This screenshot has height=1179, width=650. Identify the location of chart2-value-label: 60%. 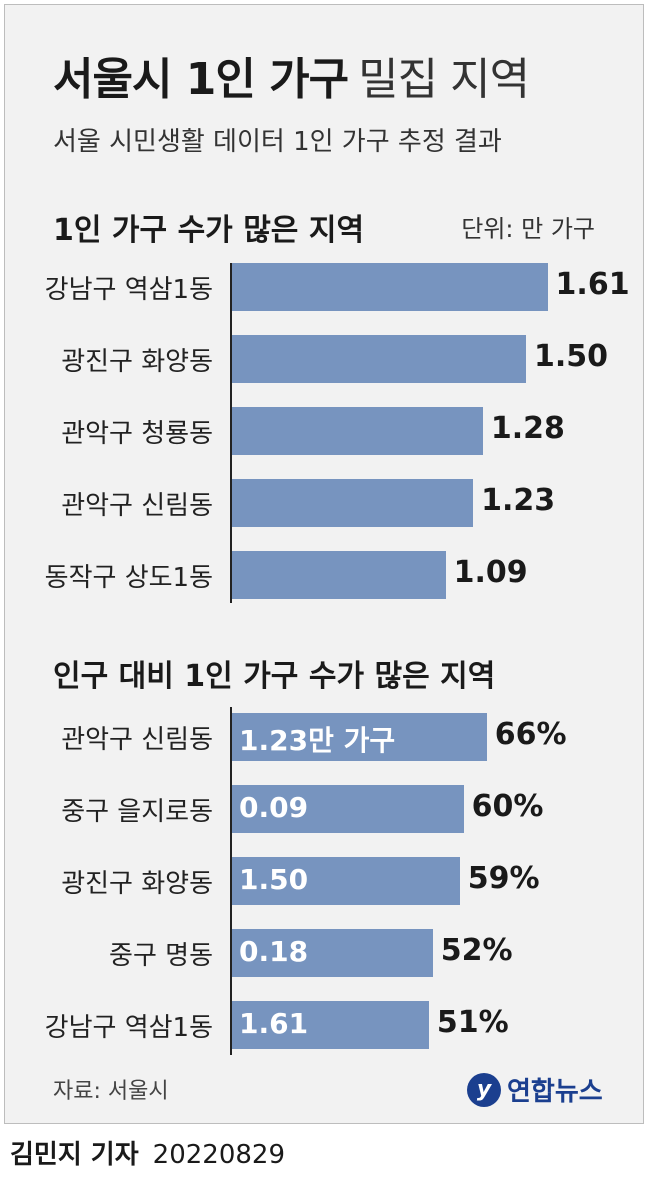
(507, 806).